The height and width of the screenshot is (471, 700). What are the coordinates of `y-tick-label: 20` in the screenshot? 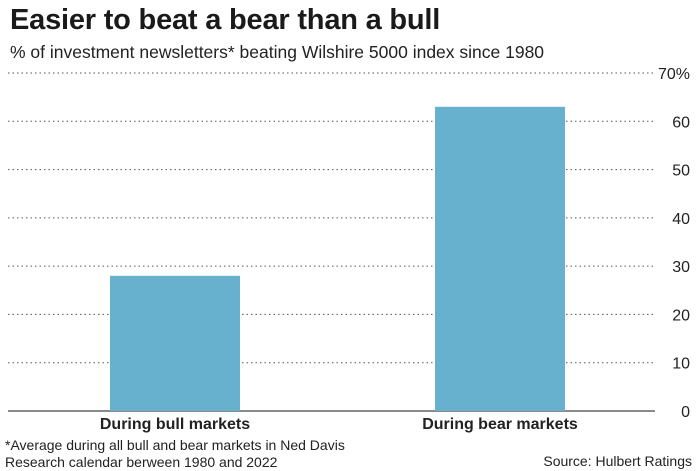 It's located at (681, 315).